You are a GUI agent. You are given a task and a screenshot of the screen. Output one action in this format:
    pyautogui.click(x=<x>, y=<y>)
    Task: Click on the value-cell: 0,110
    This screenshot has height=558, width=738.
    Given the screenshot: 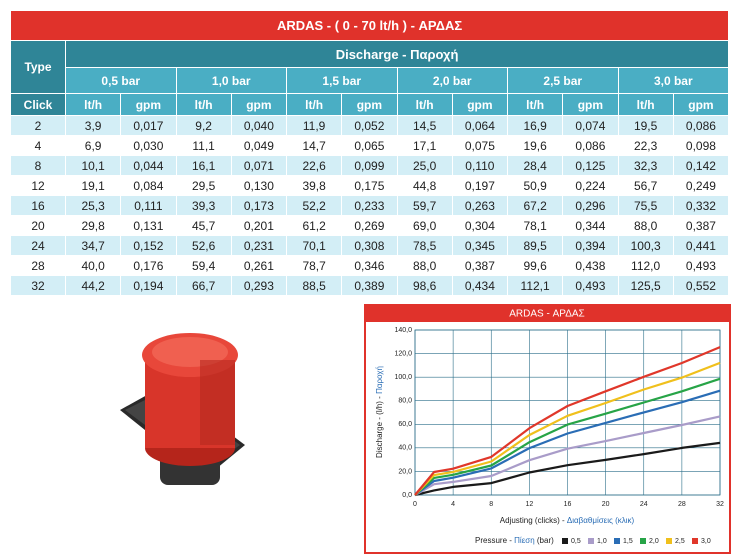 What is the action you would take?
    pyautogui.click(x=480, y=165)
    